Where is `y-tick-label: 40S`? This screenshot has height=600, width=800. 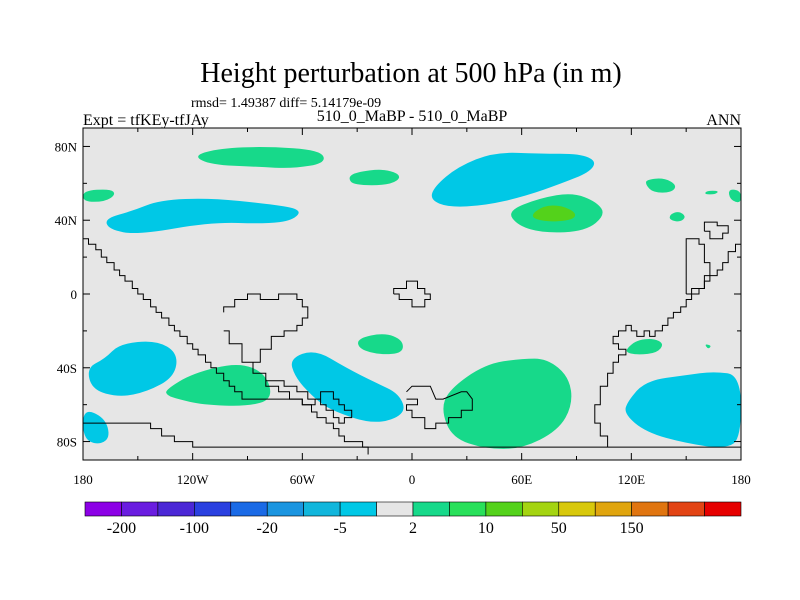 y-tick-label: 40S is located at coordinates (67, 368).